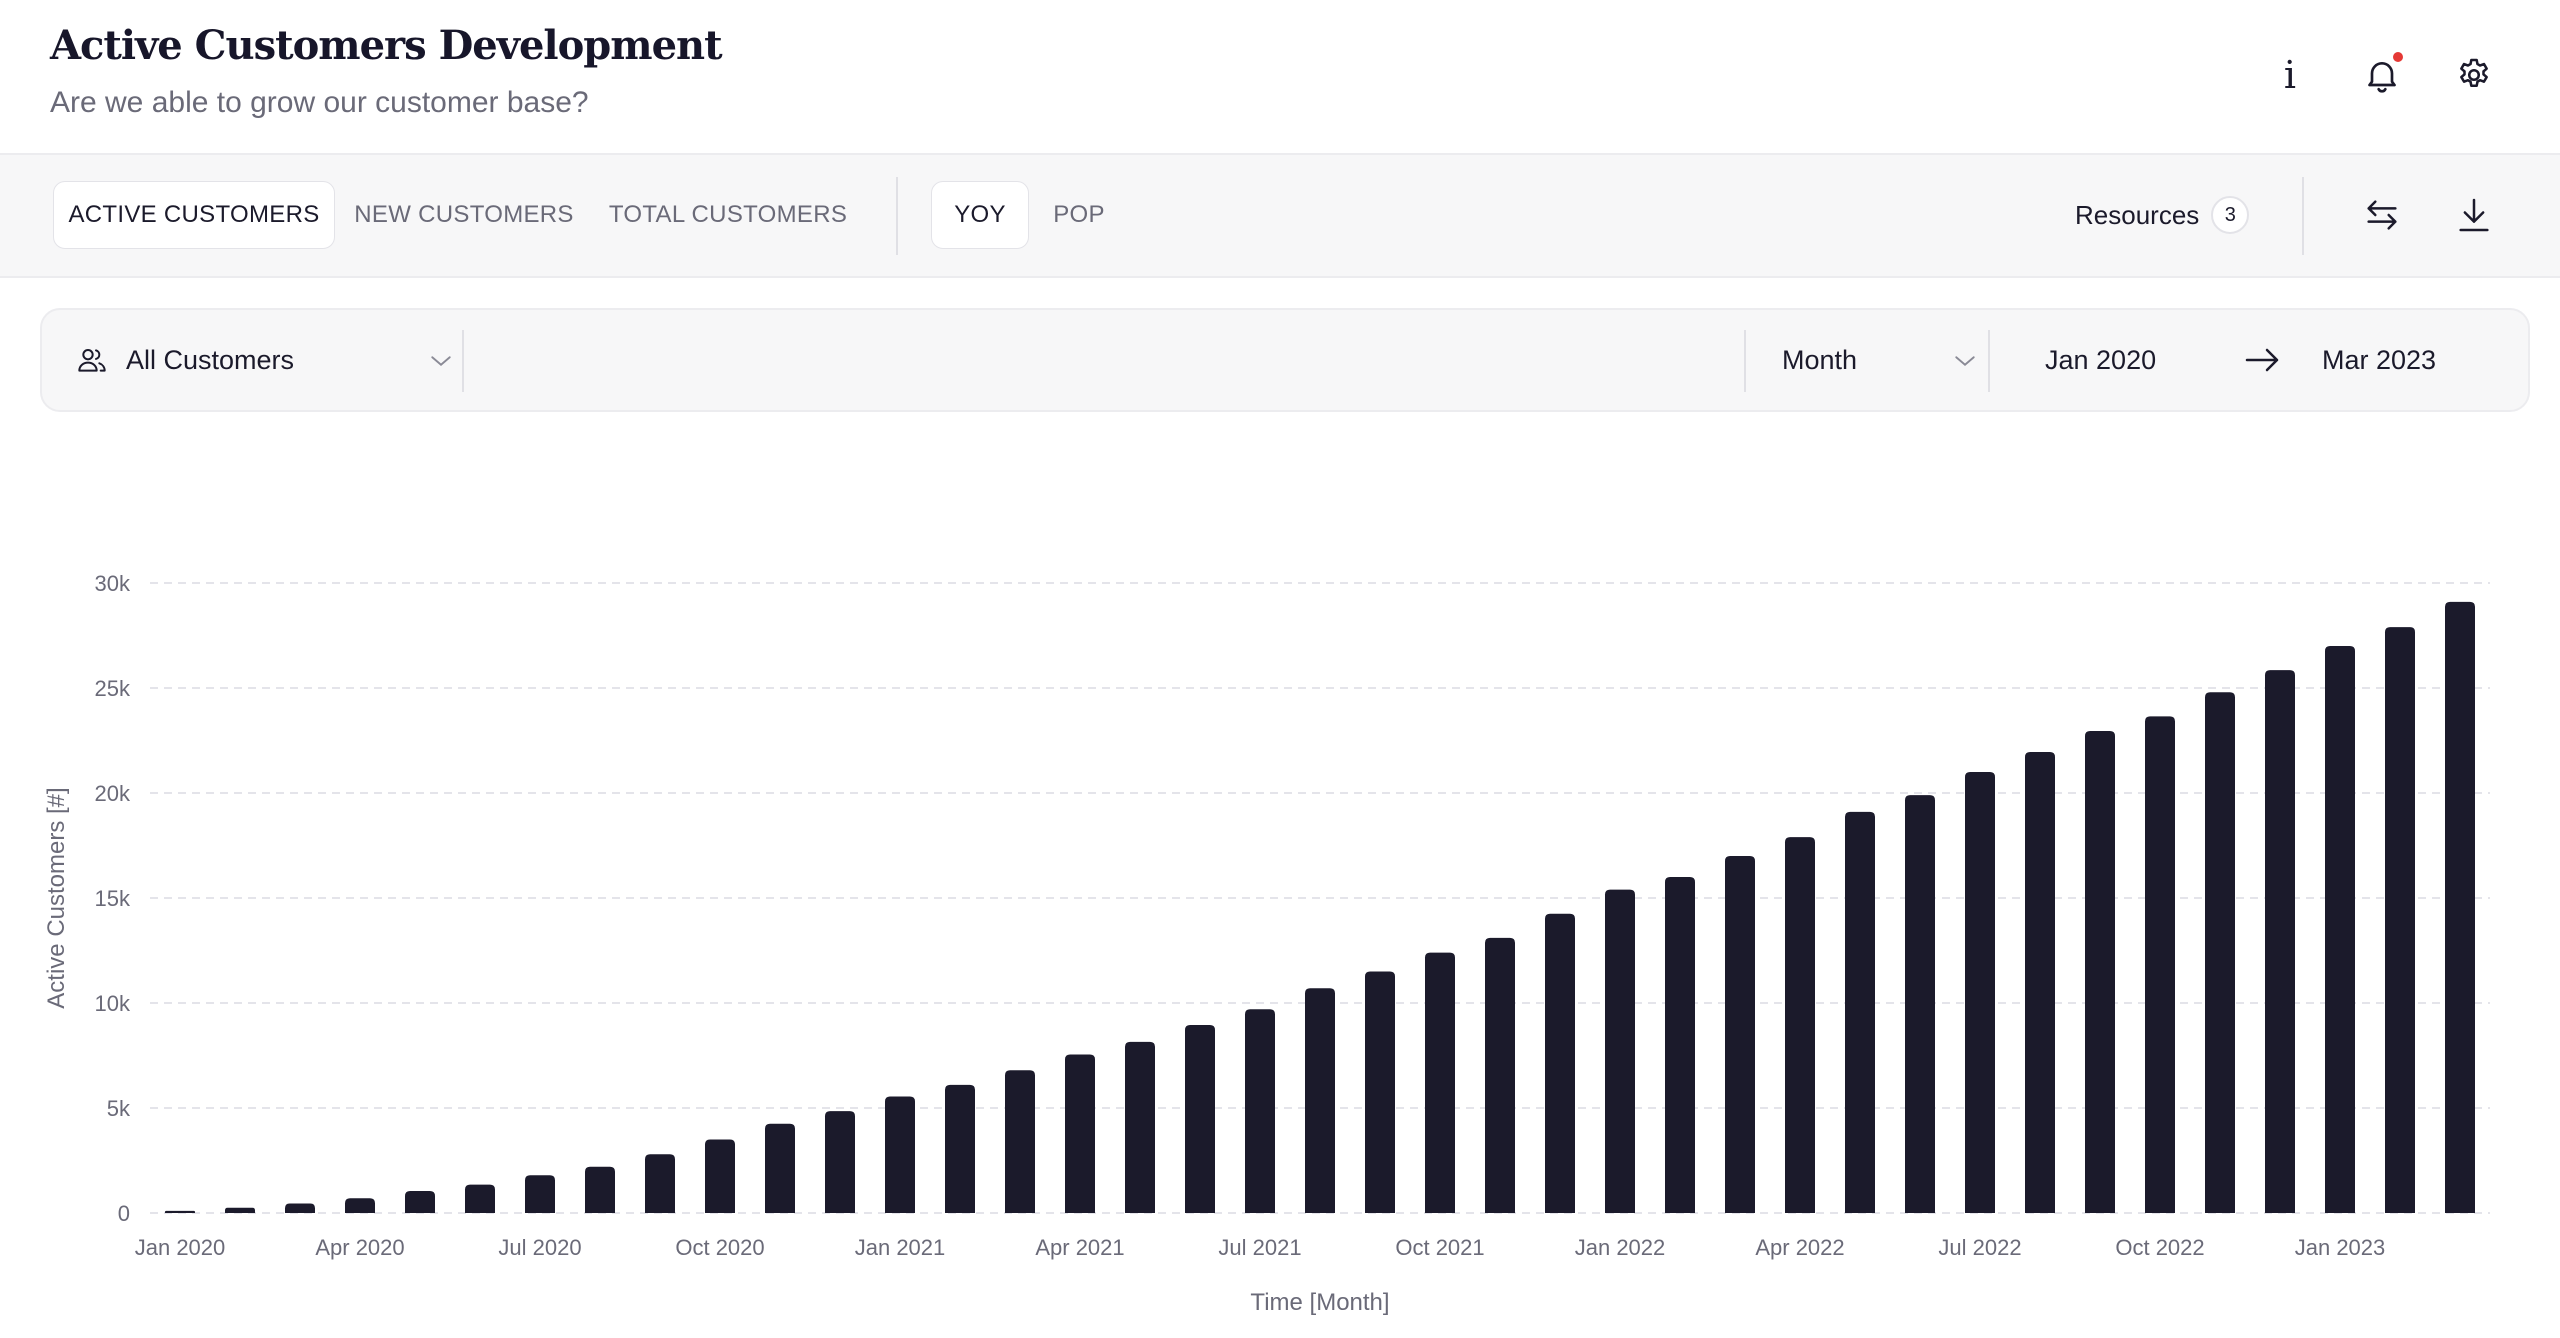  What do you see at coordinates (1080, 1133) in the screenshot?
I see `bar-apr-2021` at bounding box center [1080, 1133].